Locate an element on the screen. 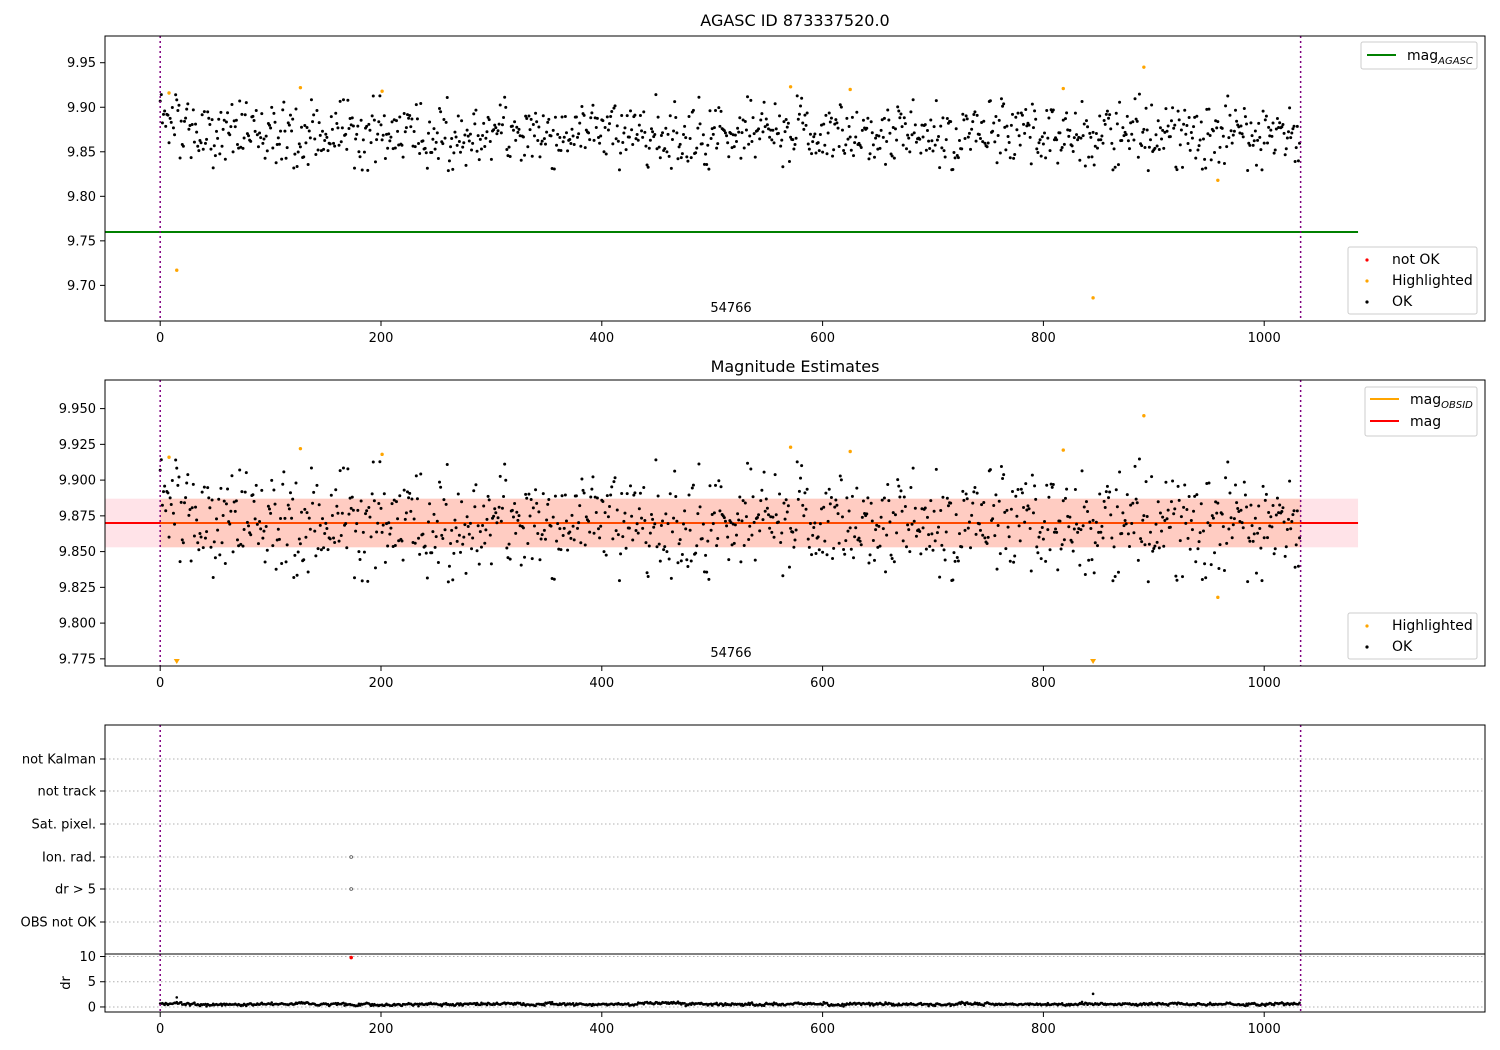  x-tick-label: 800 is located at coordinates (1043, 683).